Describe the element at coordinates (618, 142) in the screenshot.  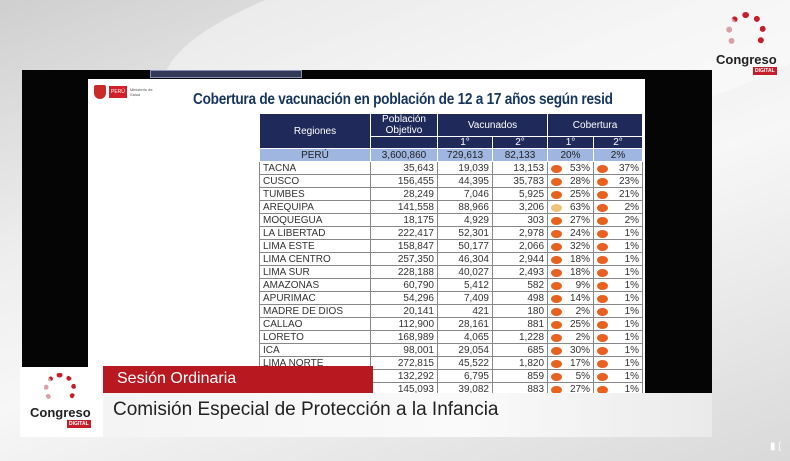
I see `header-cob-2: 2°` at that location.